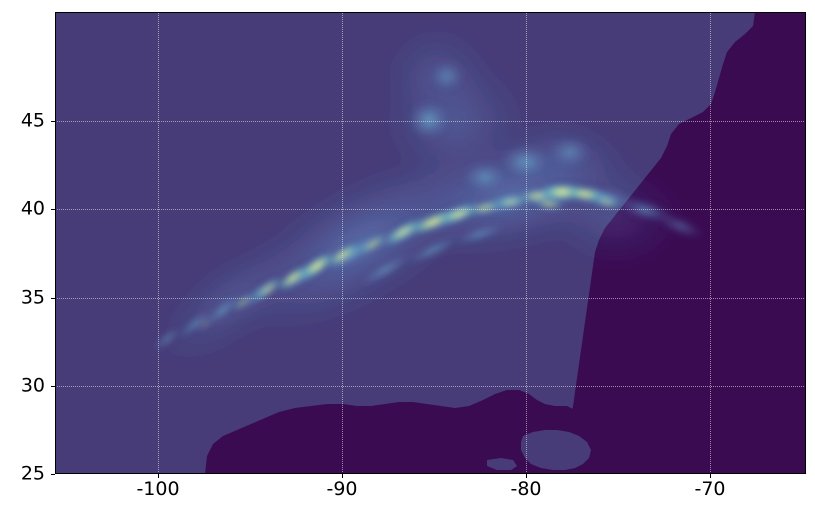 The image size is (815, 523). Describe the element at coordinates (710, 489) in the screenshot. I see `xtick-label-3: -70` at that location.